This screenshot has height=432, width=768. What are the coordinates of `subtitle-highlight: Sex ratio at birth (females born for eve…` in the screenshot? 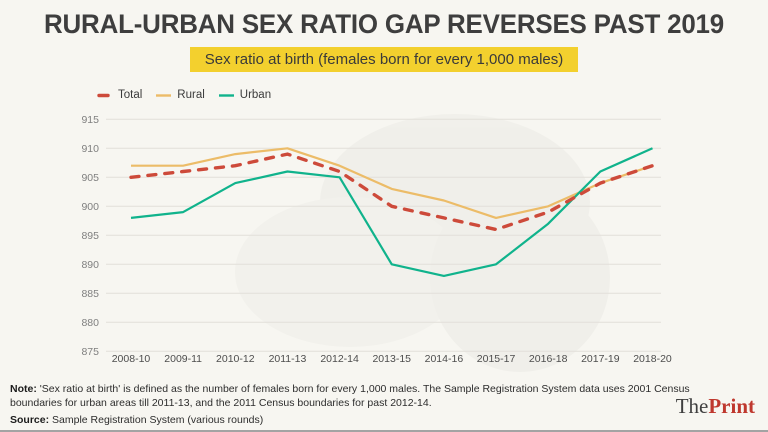 It's located at (384, 59).